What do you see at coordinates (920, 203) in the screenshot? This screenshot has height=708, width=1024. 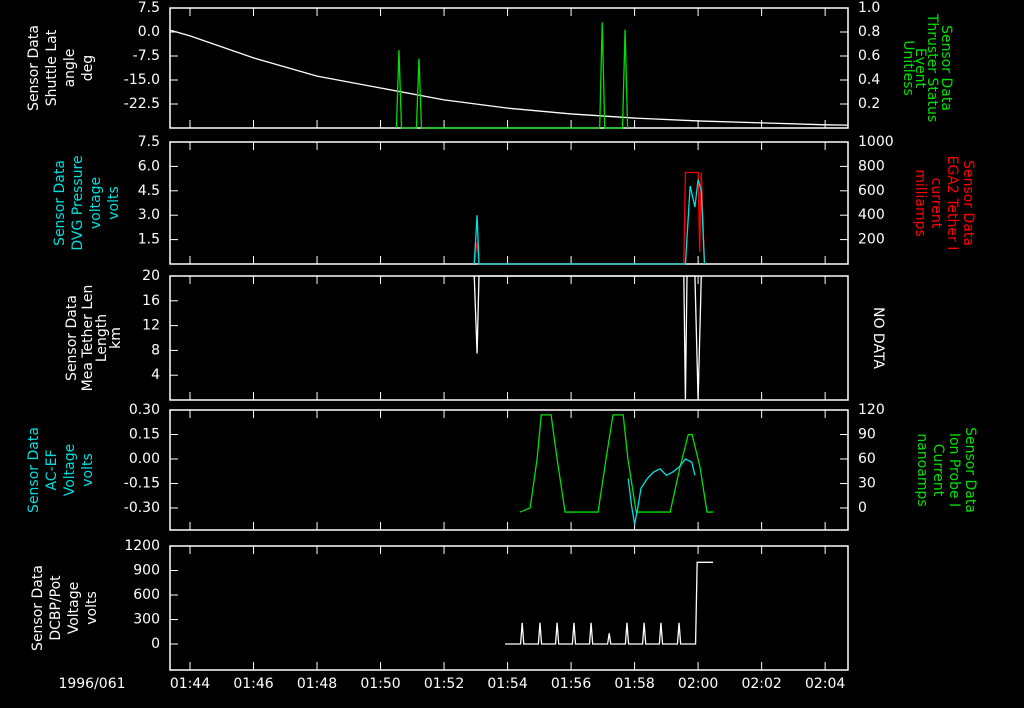 I see `y2-axis-label: milliamps` at bounding box center [920, 203].